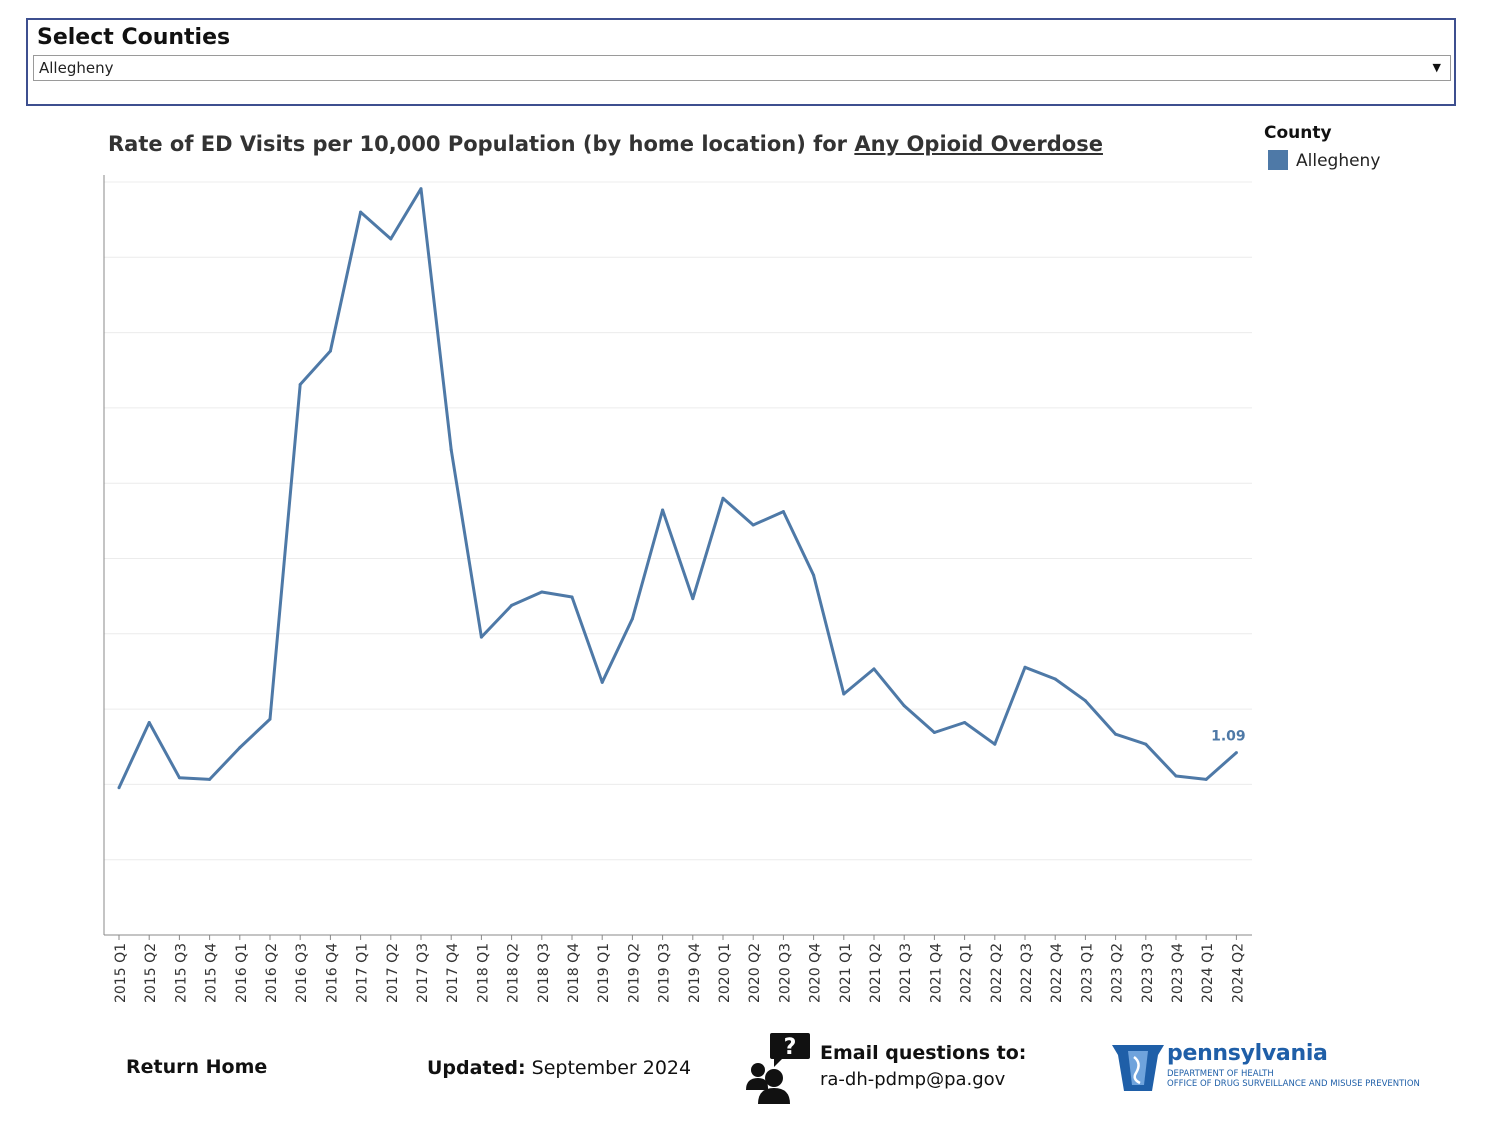 The height and width of the screenshot is (1121, 1491). Describe the element at coordinates (1436, 67) in the screenshot. I see `dropdown-arrow-icon: ▼` at that location.